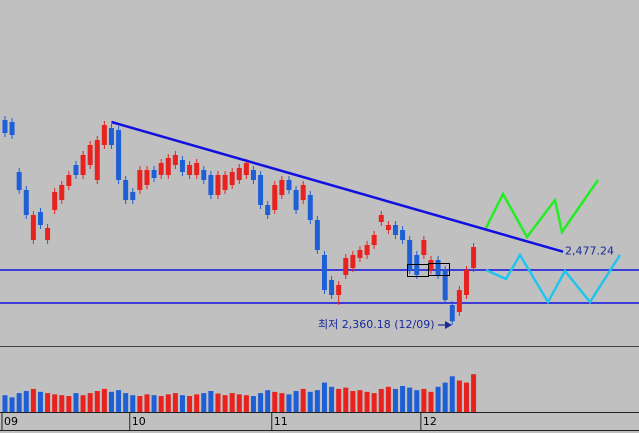 The height and width of the screenshot is (433, 639). What do you see at coordinates (430, 421) in the screenshot?
I see `x-tick-label: 12` at bounding box center [430, 421].